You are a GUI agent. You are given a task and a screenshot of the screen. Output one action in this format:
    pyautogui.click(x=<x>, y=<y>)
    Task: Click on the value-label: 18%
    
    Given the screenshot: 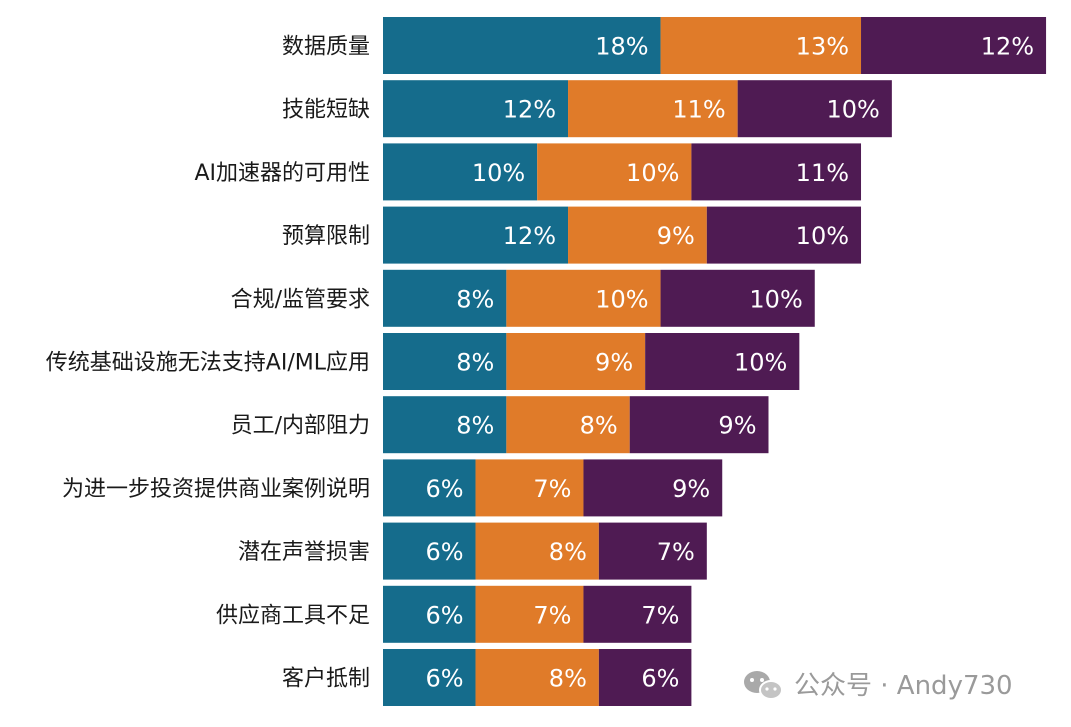 What is the action you would take?
    pyautogui.click(x=621, y=47)
    